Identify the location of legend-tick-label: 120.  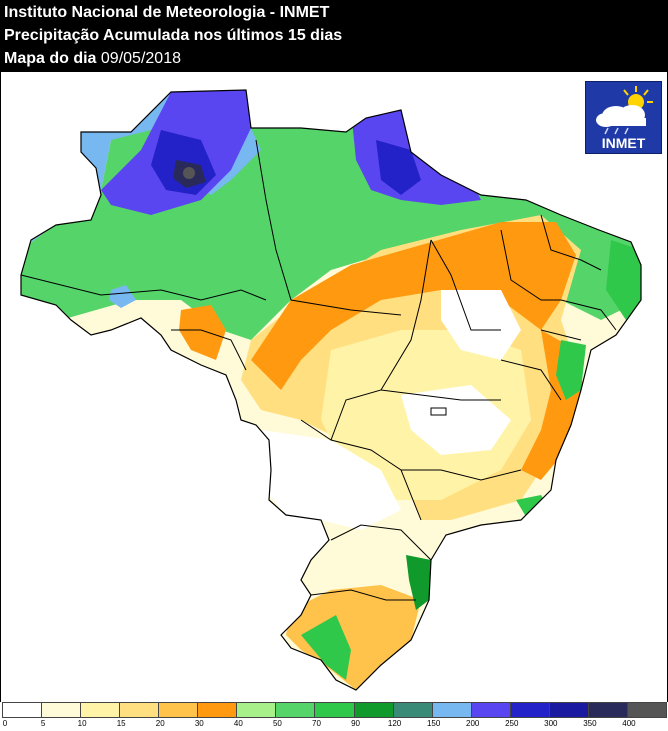
(394, 723).